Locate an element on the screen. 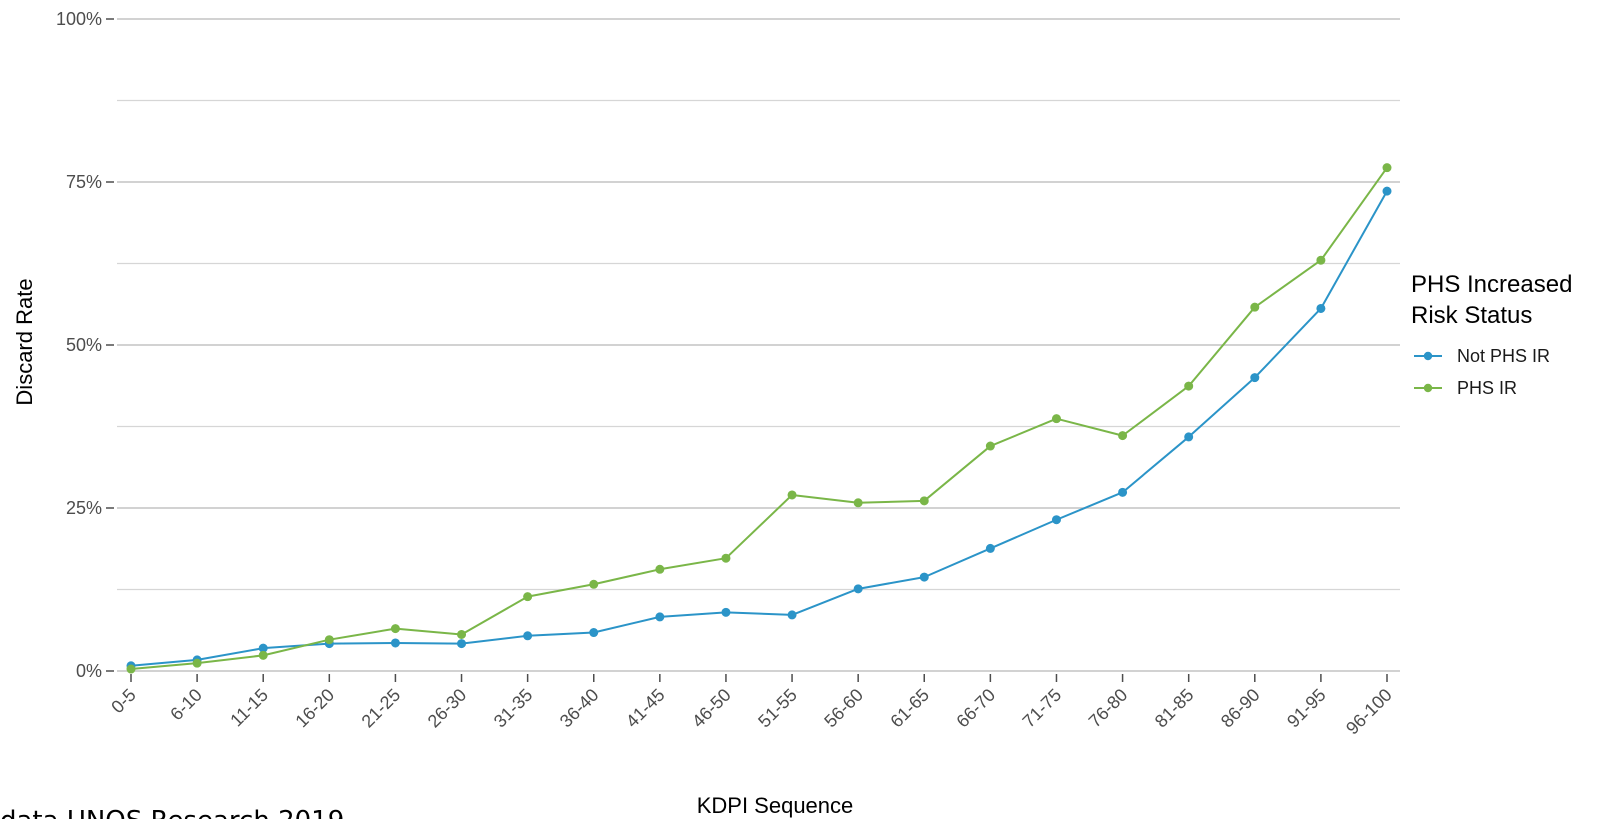  x-tick-label: 61-65 is located at coordinates (909, 708).